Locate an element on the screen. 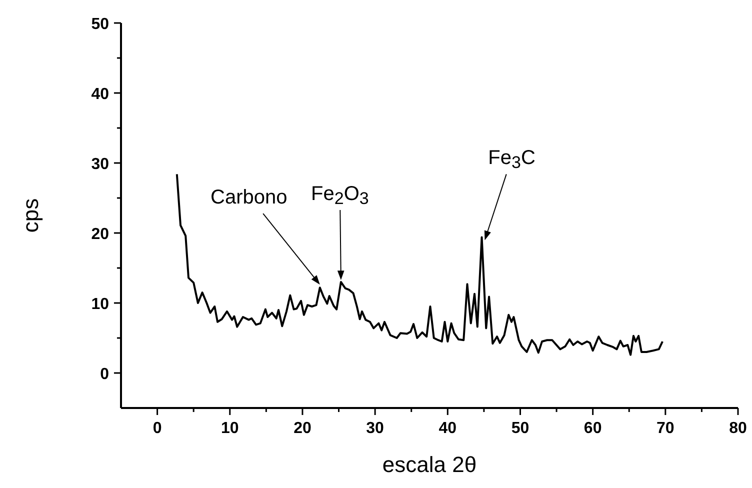  annotation: Fe$_{3}$C is located at coordinates (512, 159).